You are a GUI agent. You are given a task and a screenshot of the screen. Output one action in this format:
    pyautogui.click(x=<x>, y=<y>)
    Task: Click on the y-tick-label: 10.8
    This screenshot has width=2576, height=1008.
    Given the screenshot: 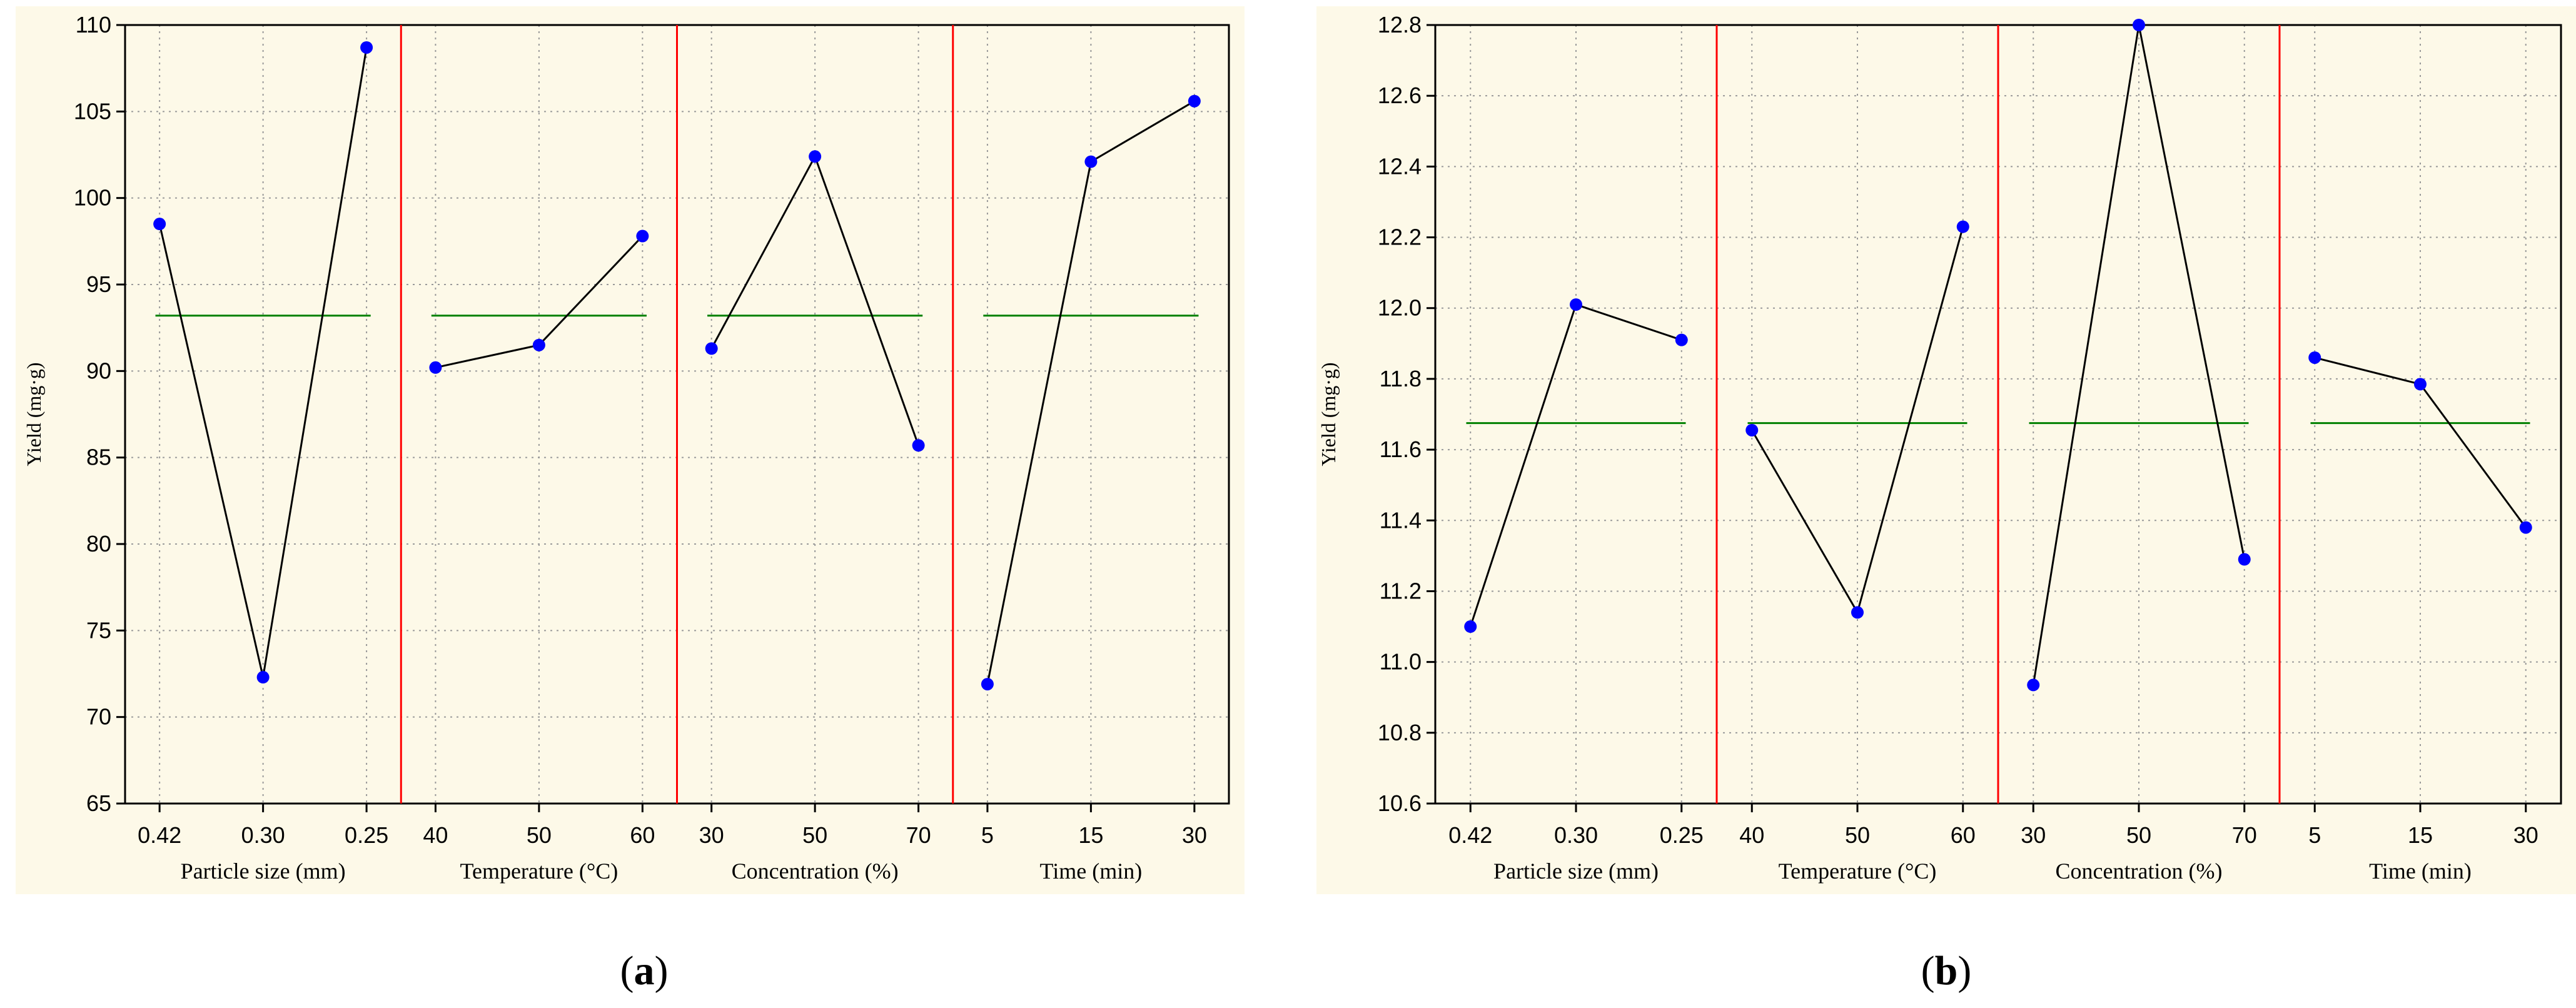 What is the action you would take?
    pyautogui.click(x=1400, y=732)
    